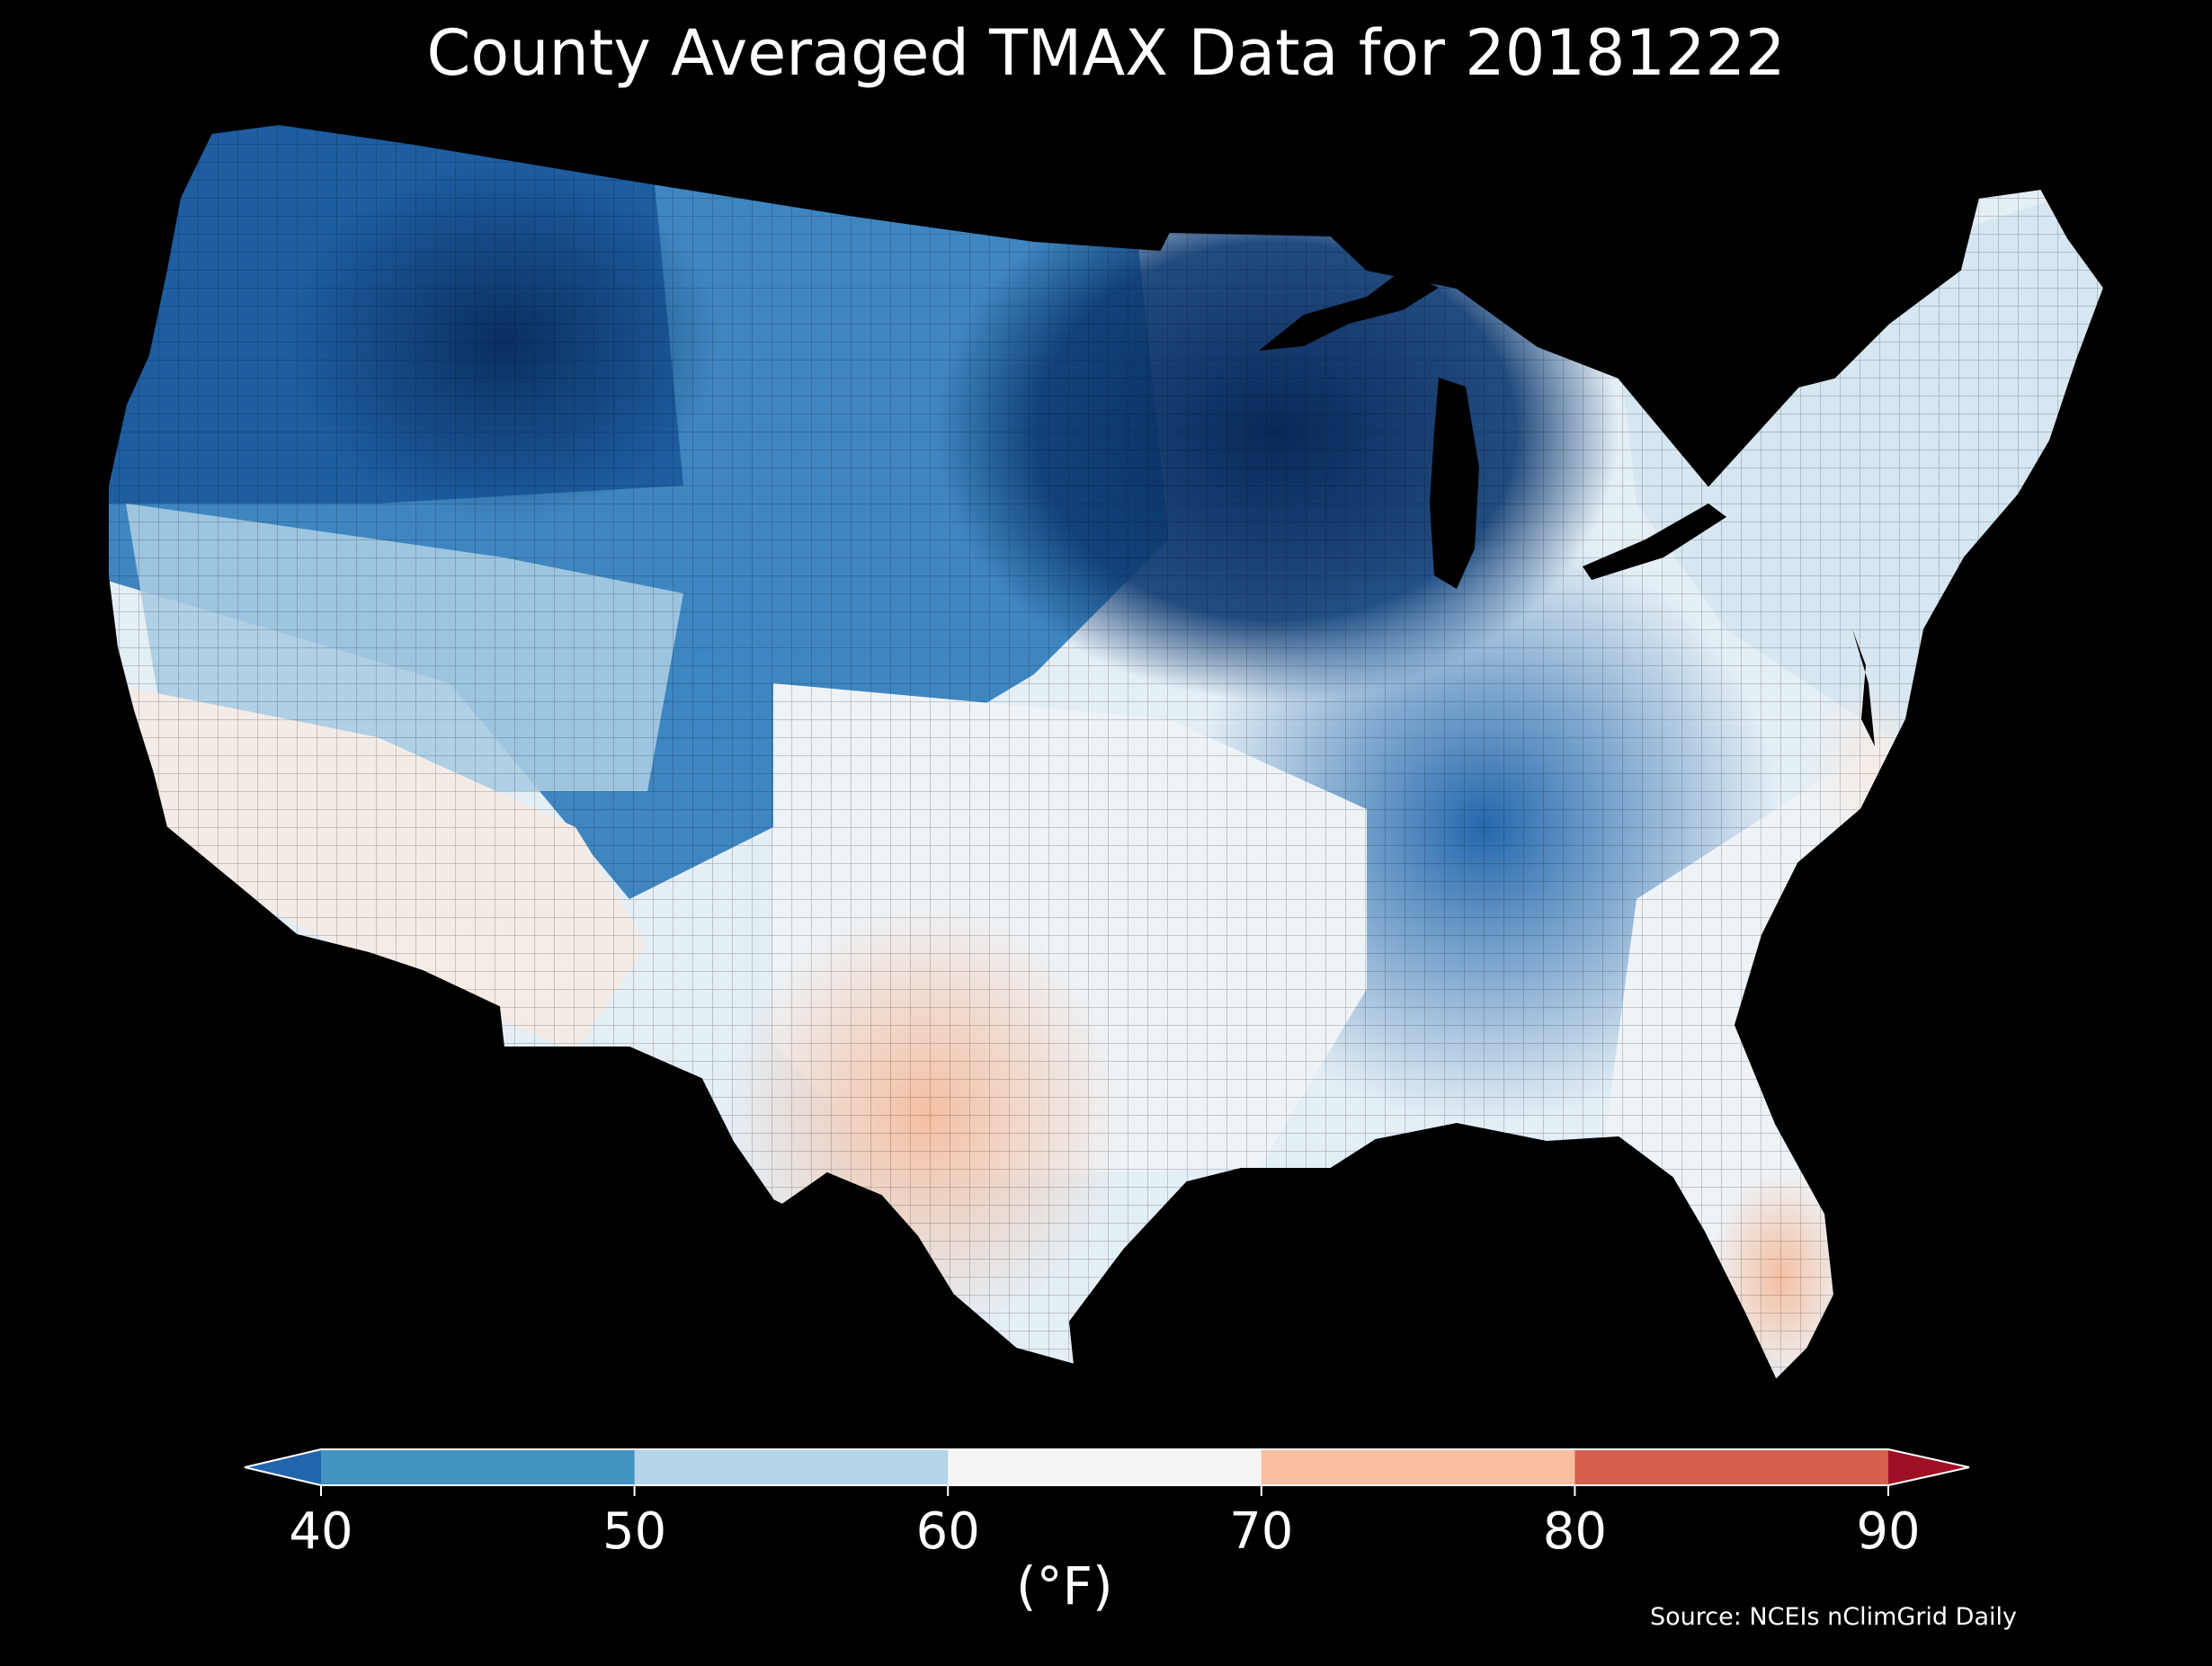 This screenshot has height=1666, width=2212. Describe the element at coordinates (1928, 1467) in the screenshot. I see `colorbar-arrow-high` at that location.